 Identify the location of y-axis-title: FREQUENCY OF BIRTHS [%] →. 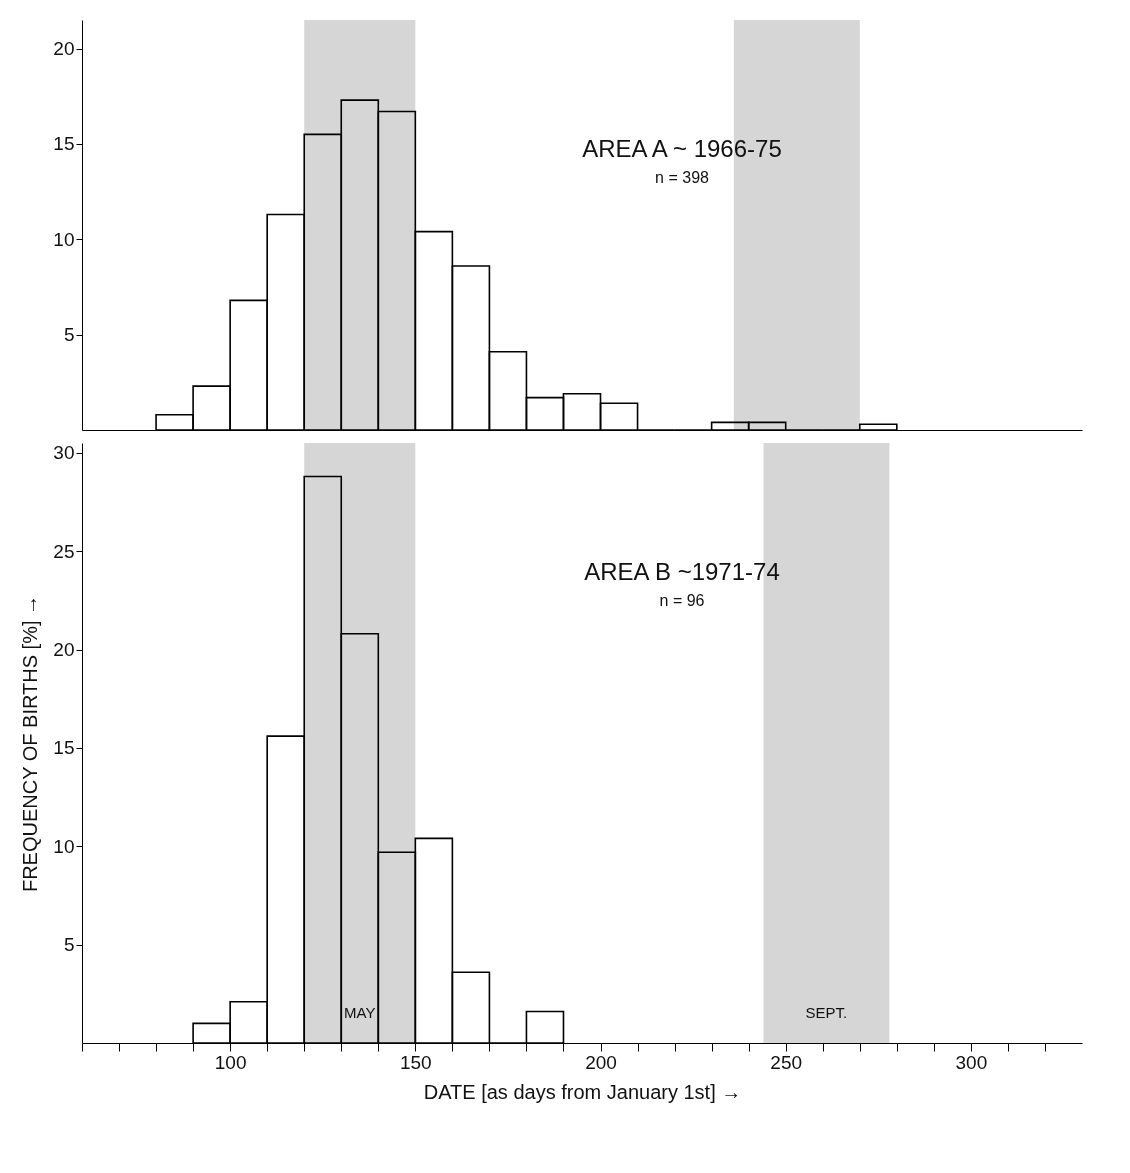
(30, 743).